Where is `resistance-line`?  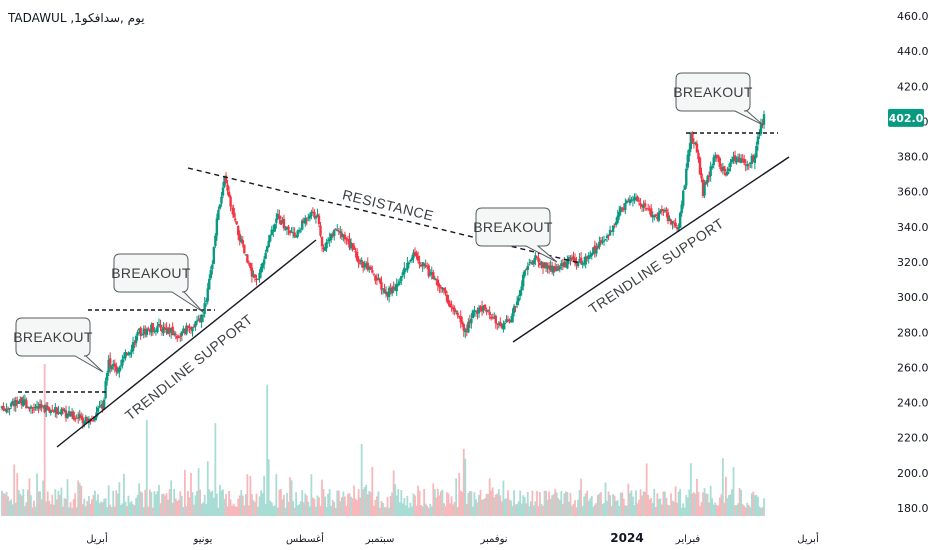 resistance-line is located at coordinates (384, 215).